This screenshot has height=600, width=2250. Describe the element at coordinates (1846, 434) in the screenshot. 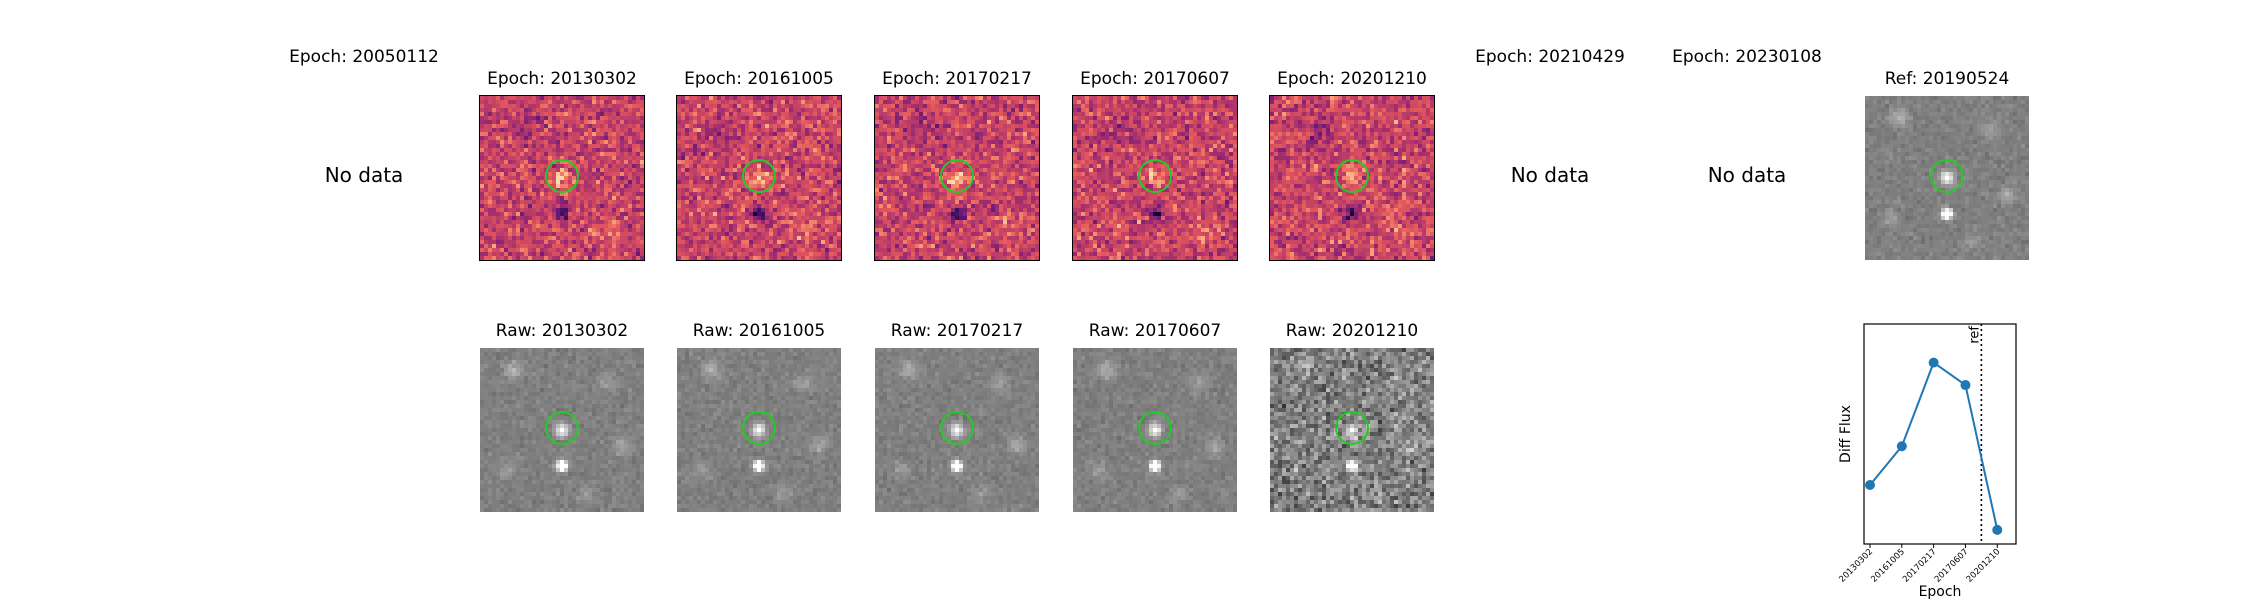

I see `y-axis-label: Diff Flux` at that location.